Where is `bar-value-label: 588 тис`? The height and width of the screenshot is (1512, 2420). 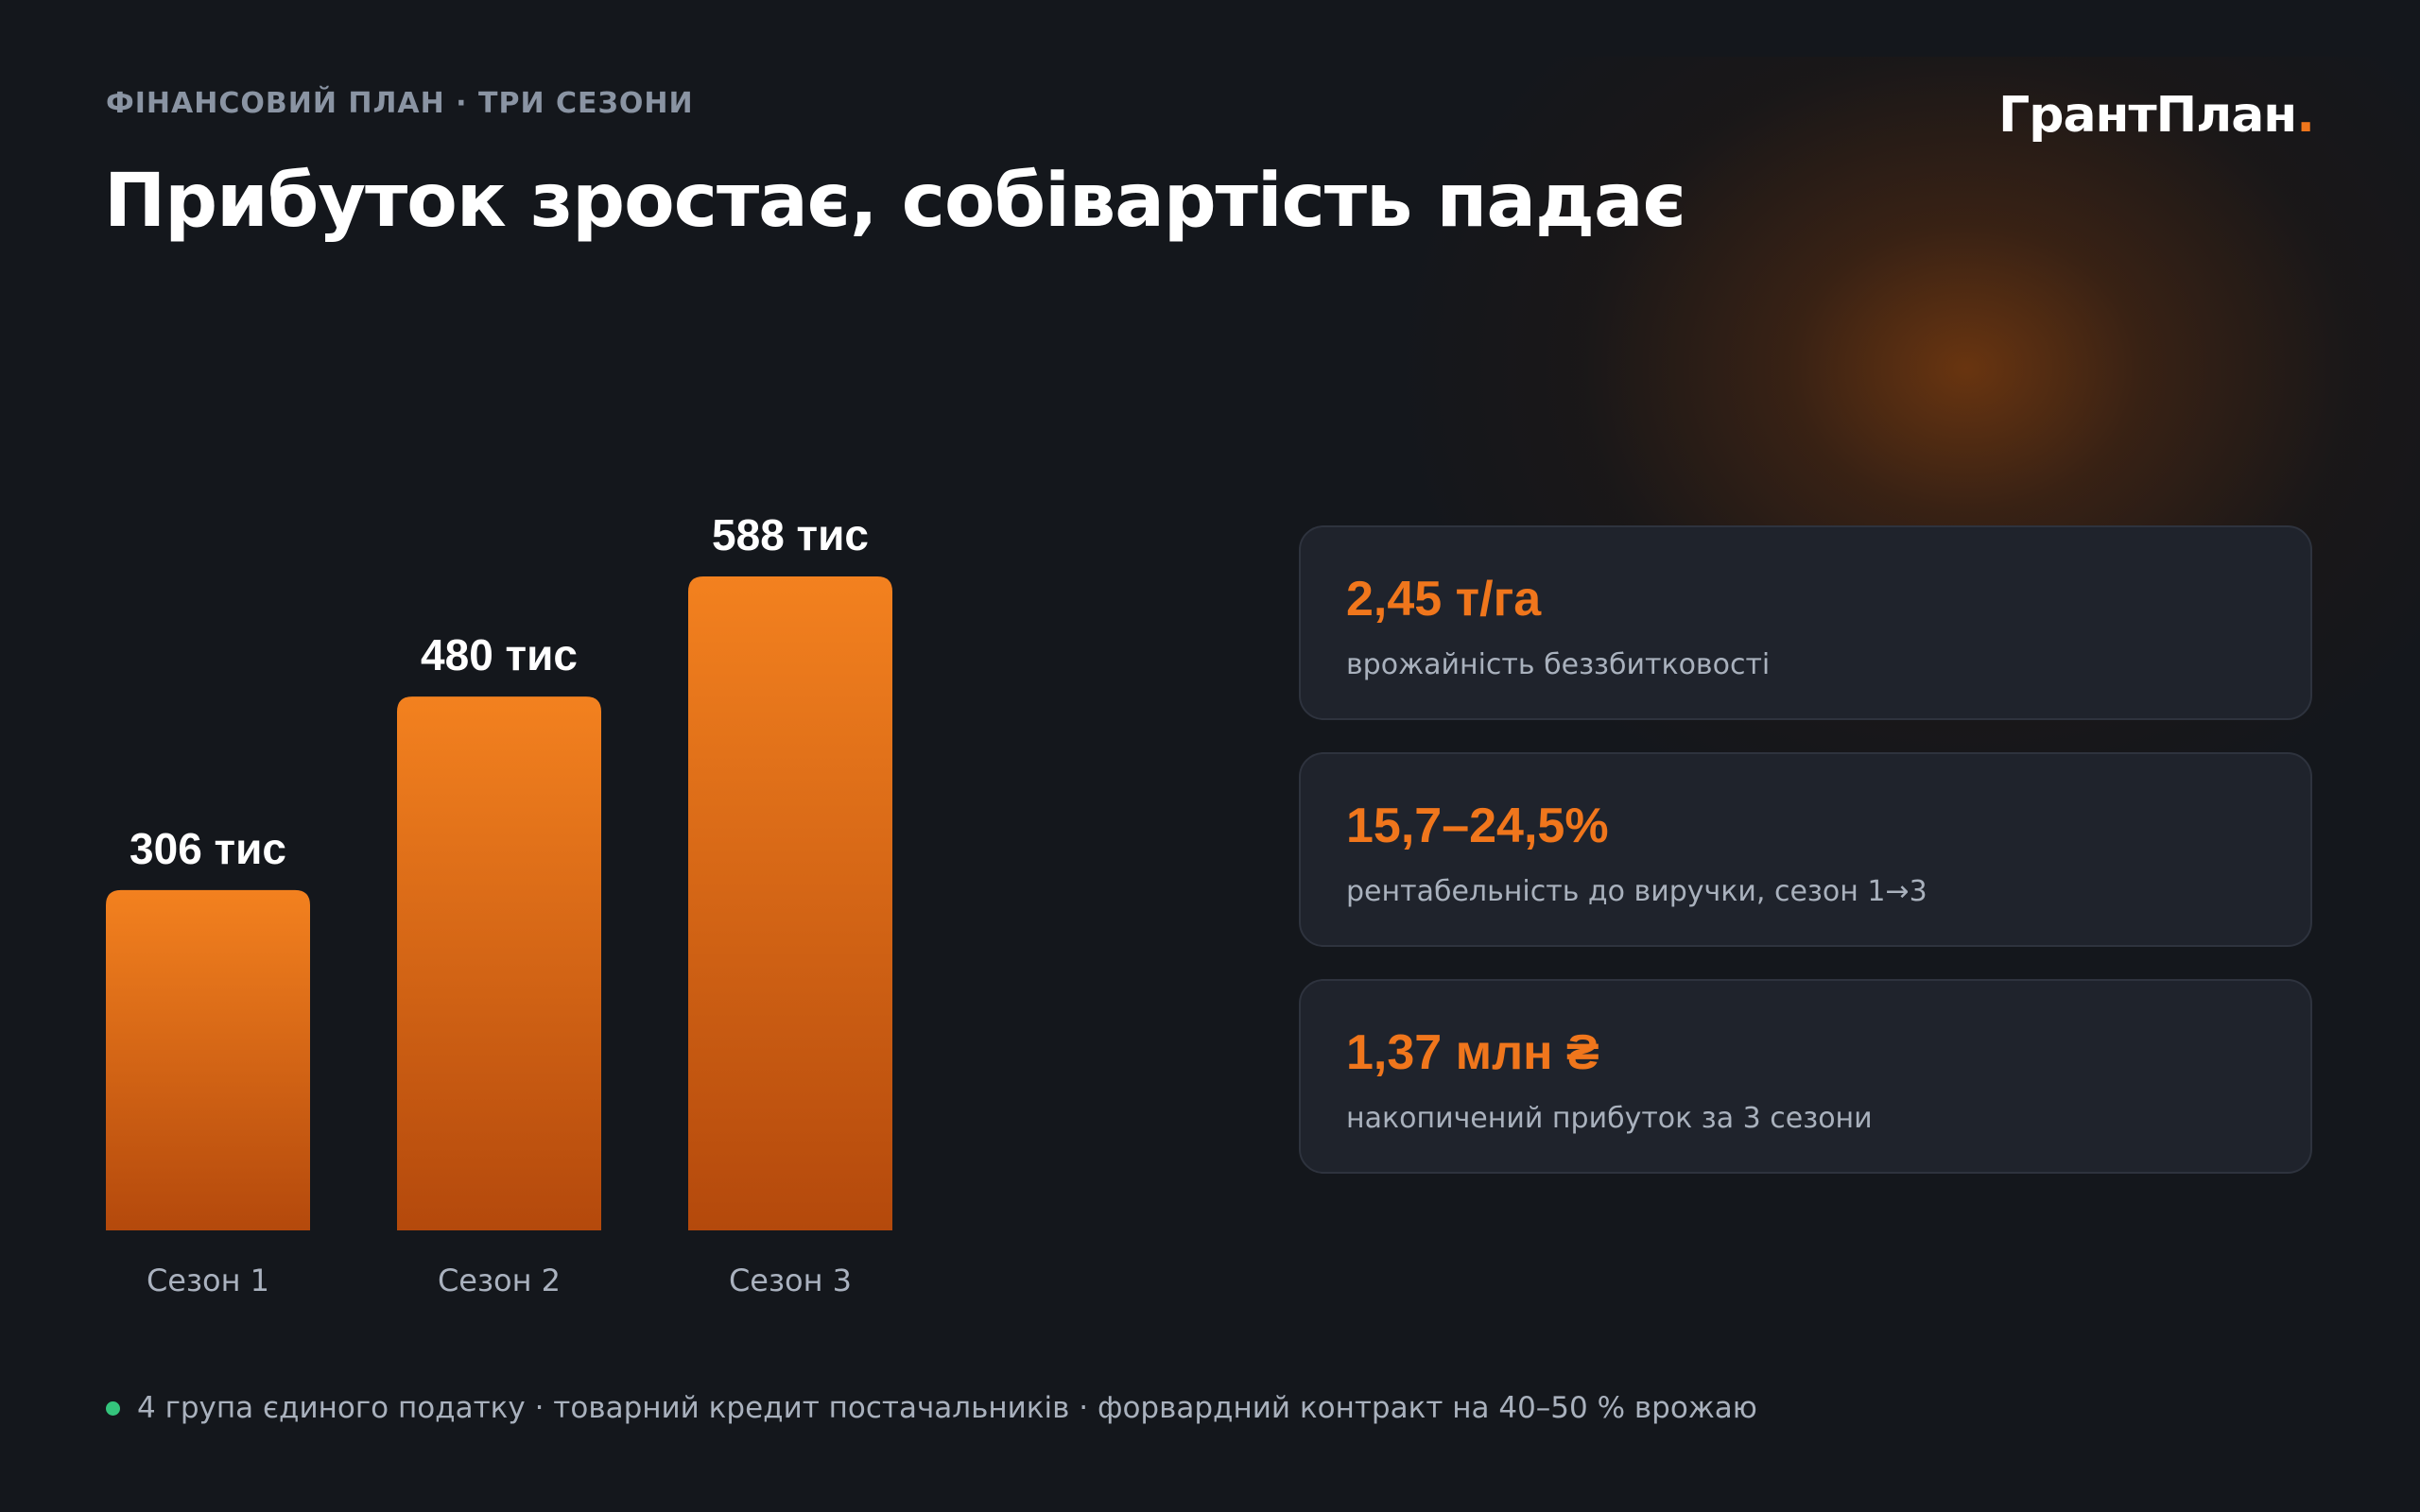 bar-value-label: 588 тис is located at coordinates (790, 534).